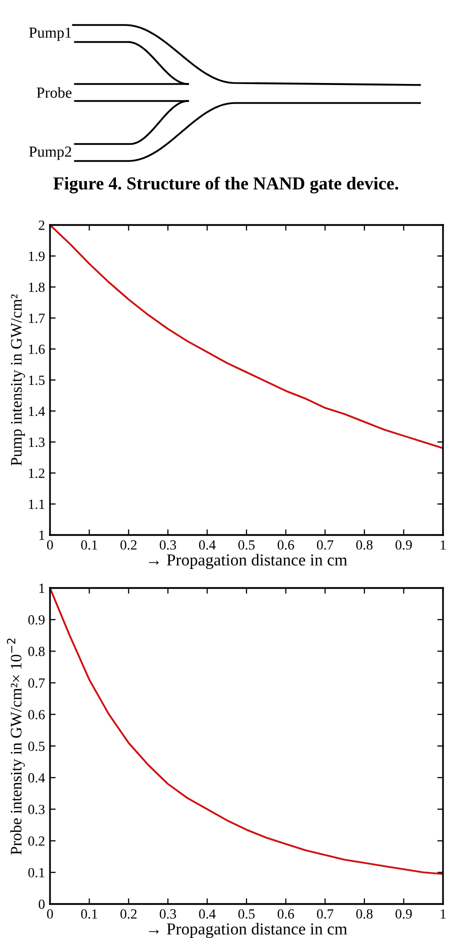 The height and width of the screenshot is (938, 452). Describe the element at coordinates (37, 411) in the screenshot. I see `y-tick-label: 1.4` at that location.